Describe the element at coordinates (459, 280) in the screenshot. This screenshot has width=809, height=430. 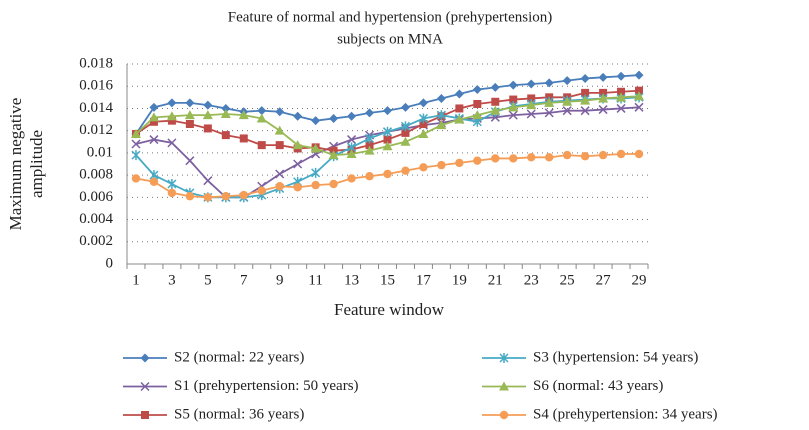
I see `x-tick-label: 19` at that location.